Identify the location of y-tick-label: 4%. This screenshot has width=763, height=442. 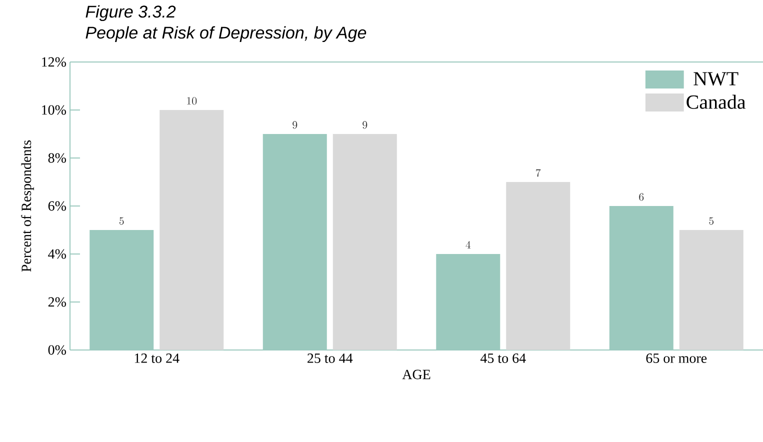
(57, 254).